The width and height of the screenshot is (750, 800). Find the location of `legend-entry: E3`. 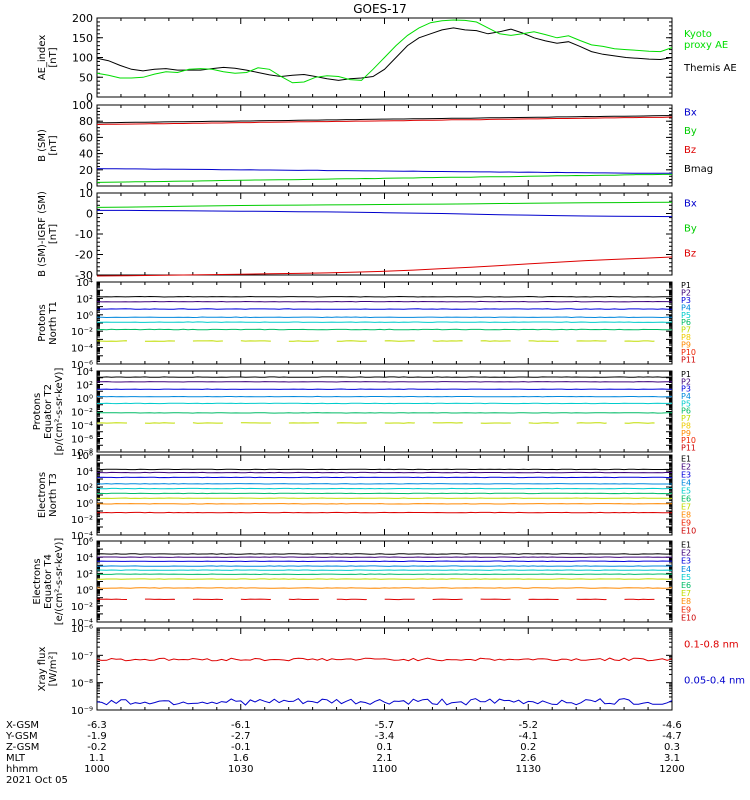

legend-entry: E3 is located at coordinates (686, 561).